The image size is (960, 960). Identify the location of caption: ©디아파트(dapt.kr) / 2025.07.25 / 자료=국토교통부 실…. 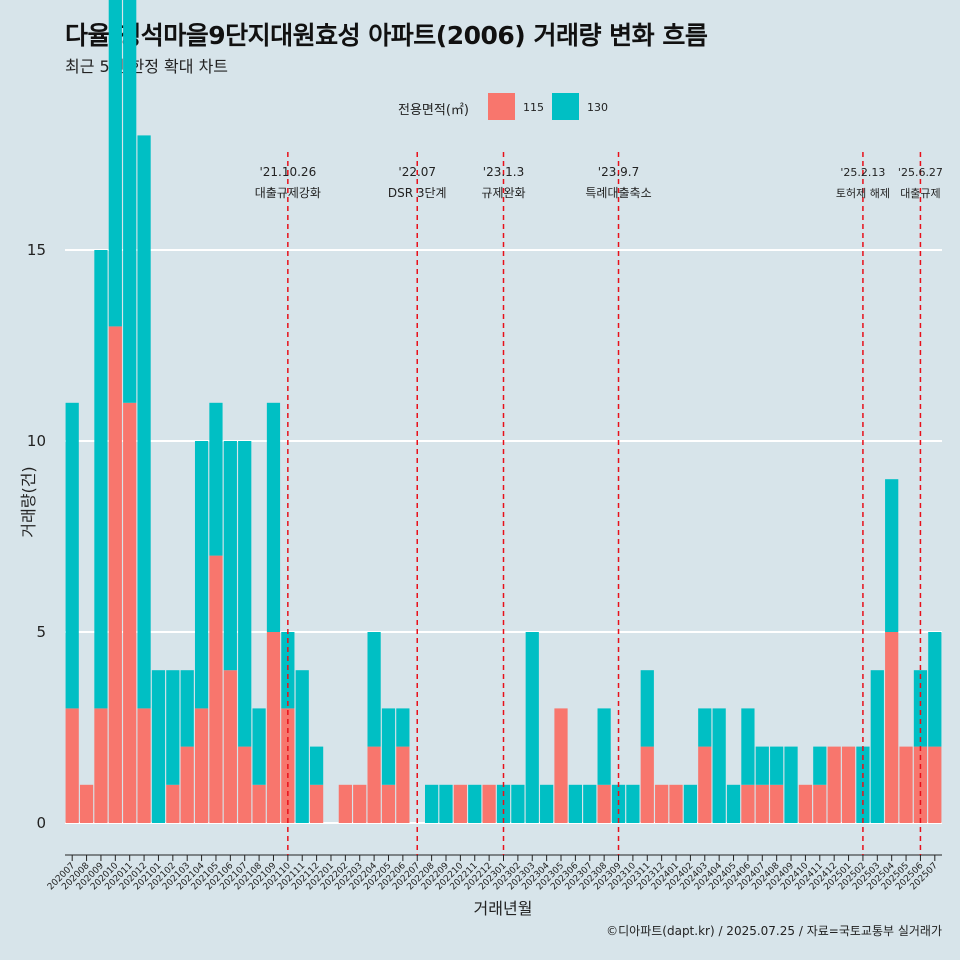
(774, 931).